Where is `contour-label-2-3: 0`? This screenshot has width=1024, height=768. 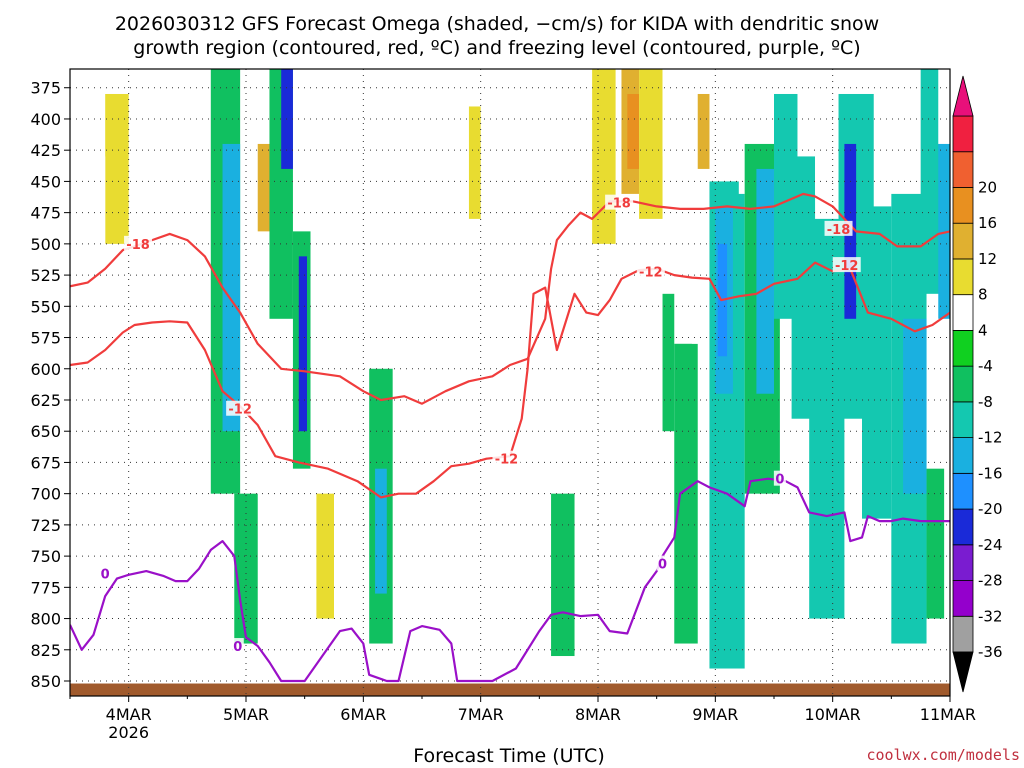
contour-label-2-3: 0 is located at coordinates (779, 480).